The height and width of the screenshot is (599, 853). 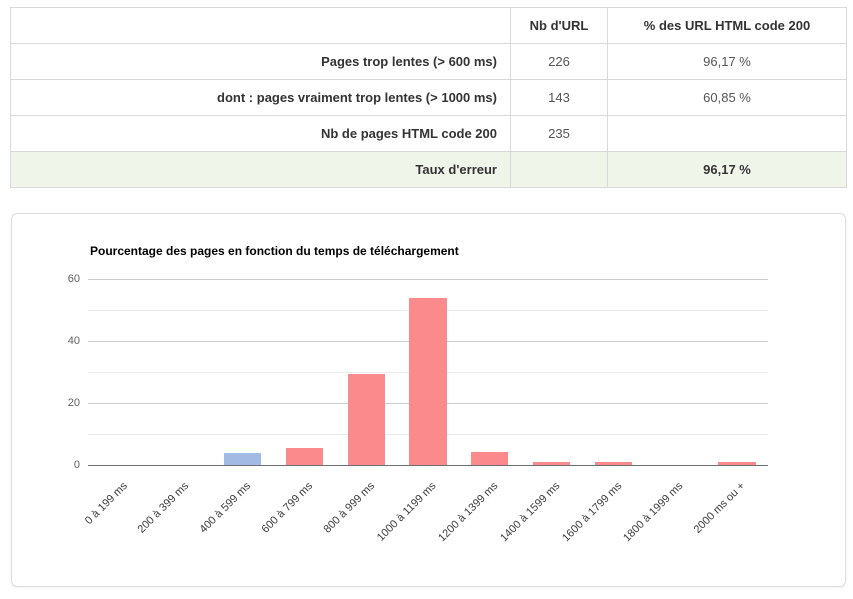 What do you see at coordinates (530, 512) in the screenshot?
I see `x-axis-tick-label: 1400 à 1599 ms` at bounding box center [530, 512].